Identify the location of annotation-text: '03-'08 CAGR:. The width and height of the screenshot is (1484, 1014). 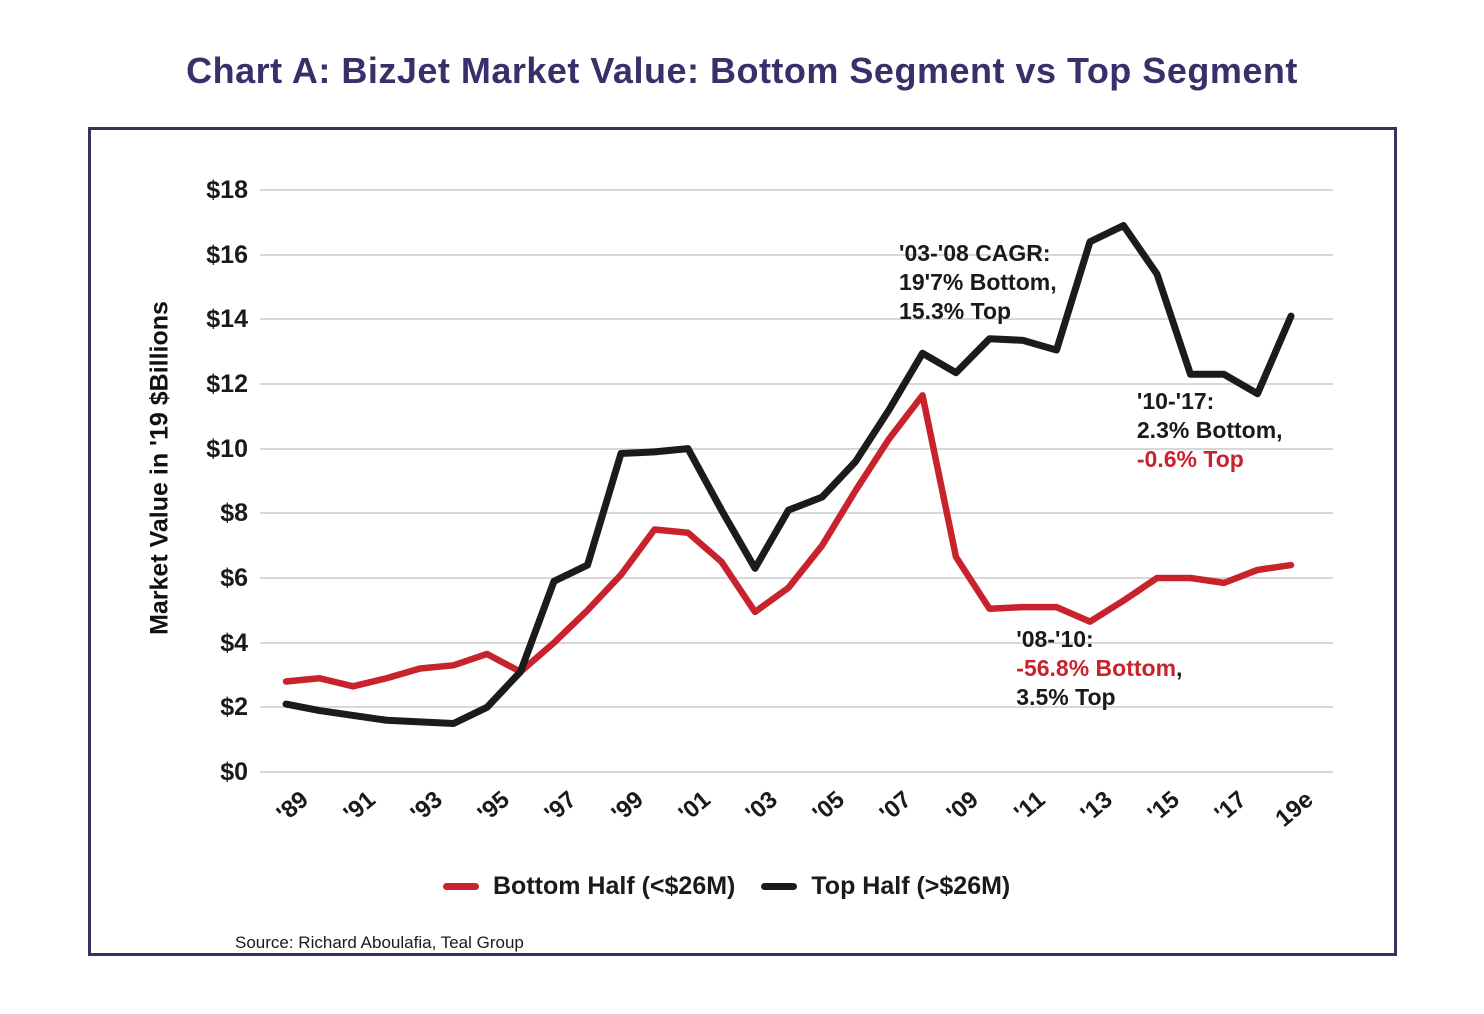
(975, 252).